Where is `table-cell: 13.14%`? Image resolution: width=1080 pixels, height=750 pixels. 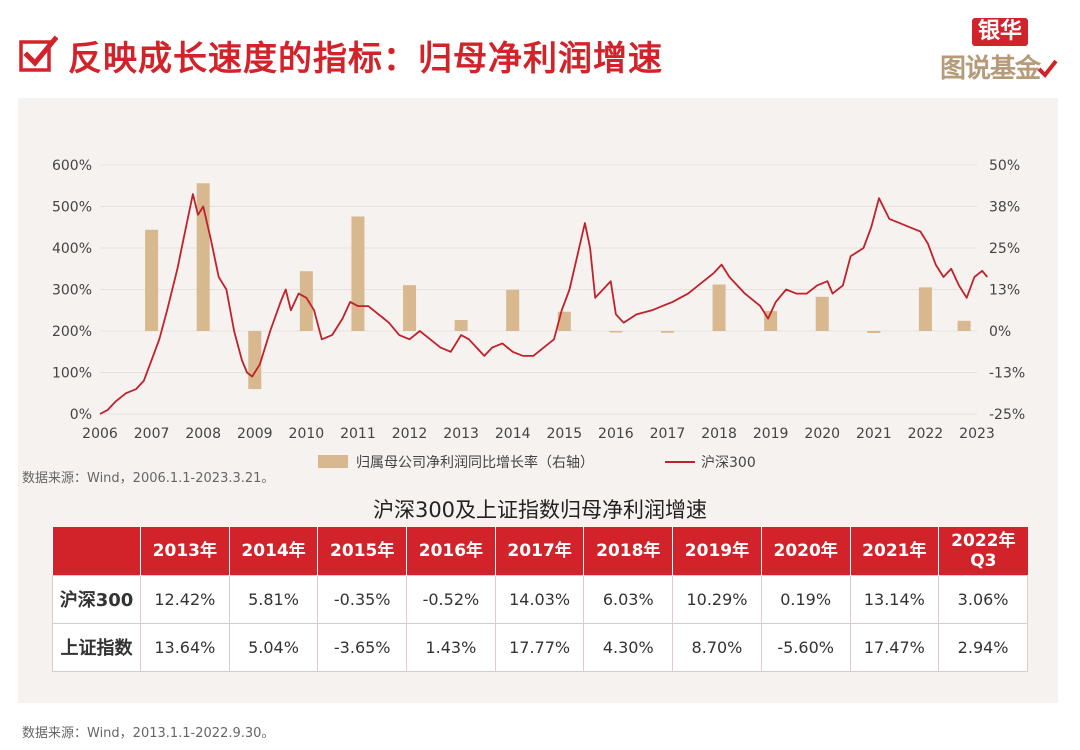
table-cell: 13.14% is located at coordinates (894, 599).